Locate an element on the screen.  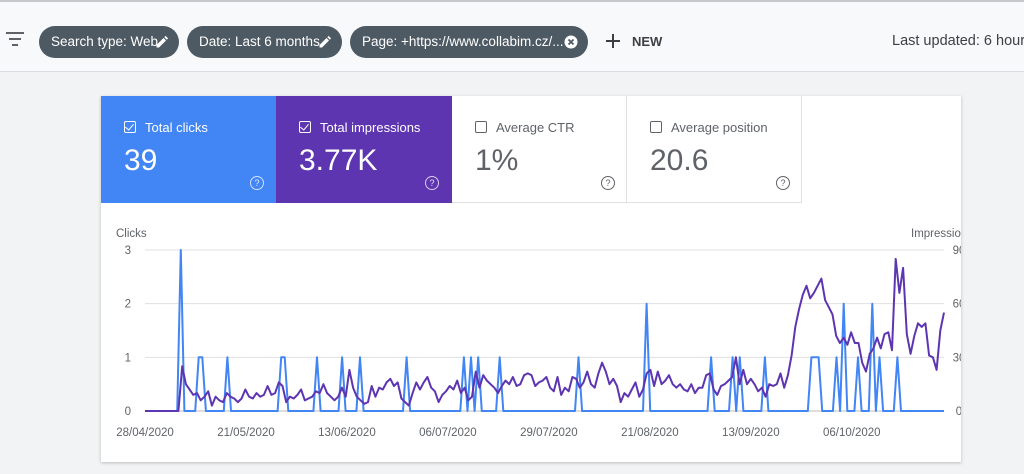
x-tick-label: 28/04/2020 is located at coordinates (145, 433).